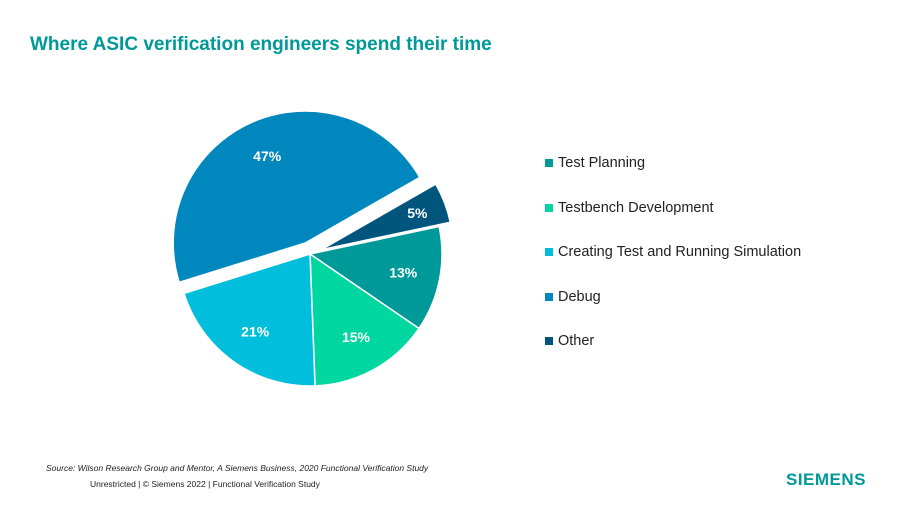  Describe the element at coordinates (267, 156) in the screenshot. I see `data-label: 47%` at that location.